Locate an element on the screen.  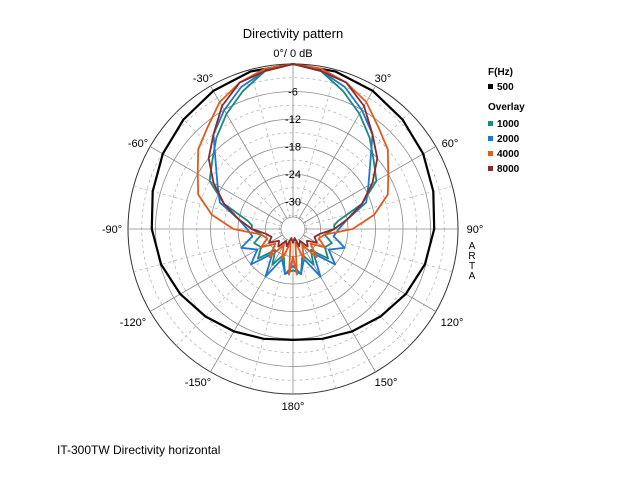
chart-title: Directivity pattern is located at coordinates (293, 33).